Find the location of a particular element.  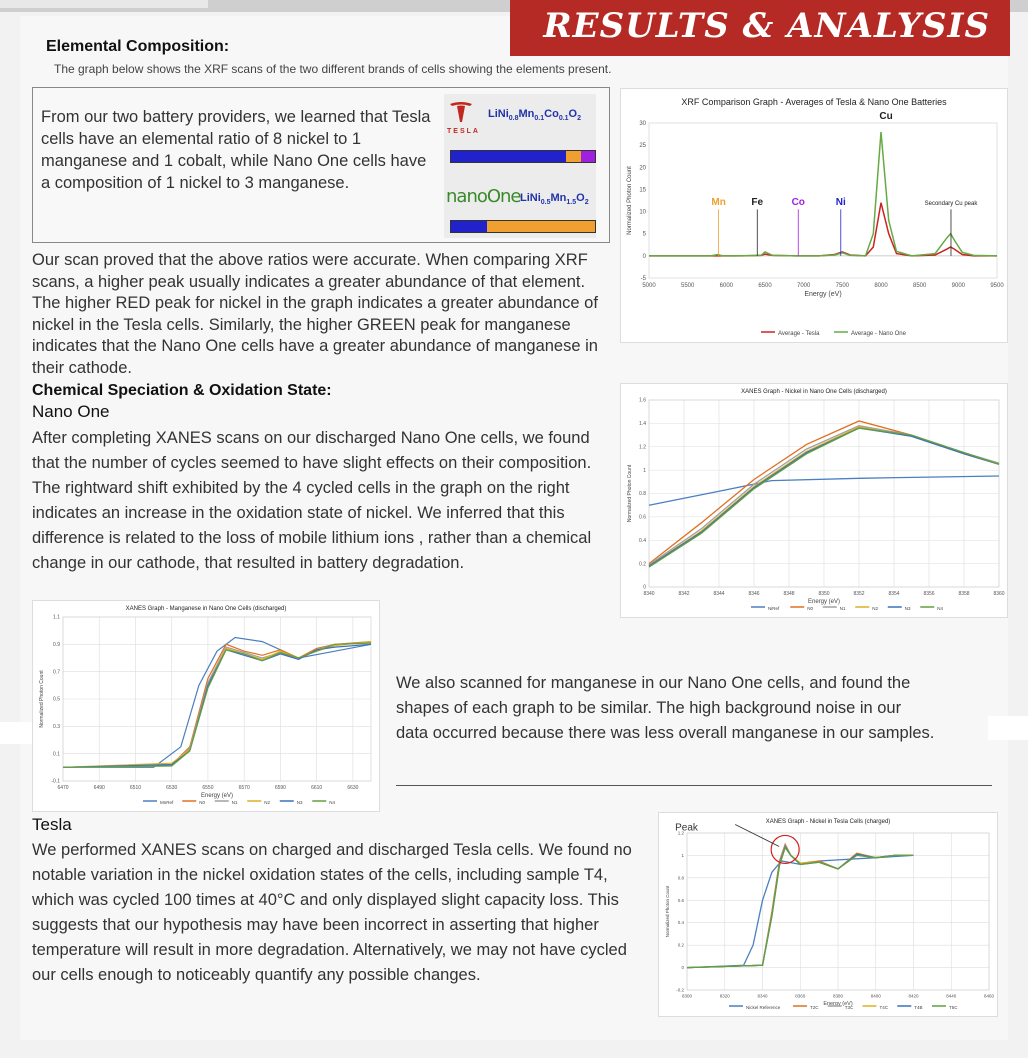

legend-entry: N1 is located at coordinates (843, 608).